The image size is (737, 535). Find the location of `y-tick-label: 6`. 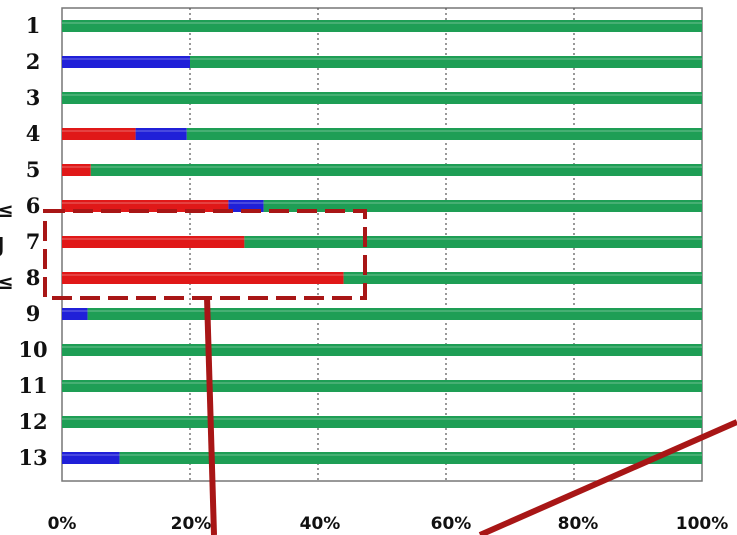

y-tick-label: 6 is located at coordinates (33, 205).